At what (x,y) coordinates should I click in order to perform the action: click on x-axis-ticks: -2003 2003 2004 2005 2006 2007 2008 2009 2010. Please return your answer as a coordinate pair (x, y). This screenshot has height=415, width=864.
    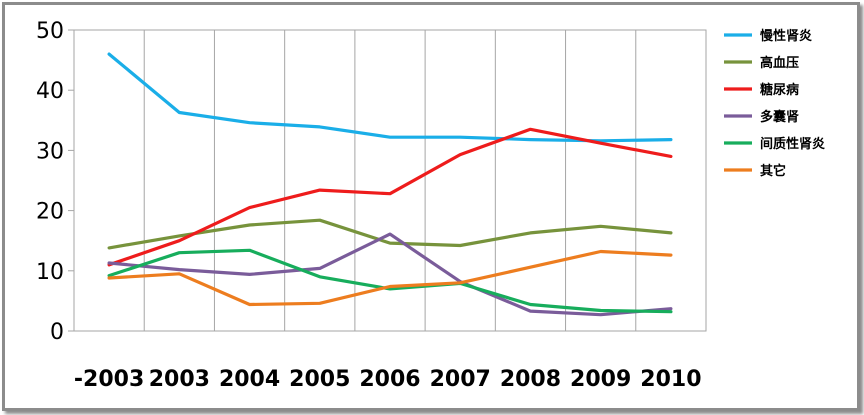
    Looking at the image, I should click on (388, 379).